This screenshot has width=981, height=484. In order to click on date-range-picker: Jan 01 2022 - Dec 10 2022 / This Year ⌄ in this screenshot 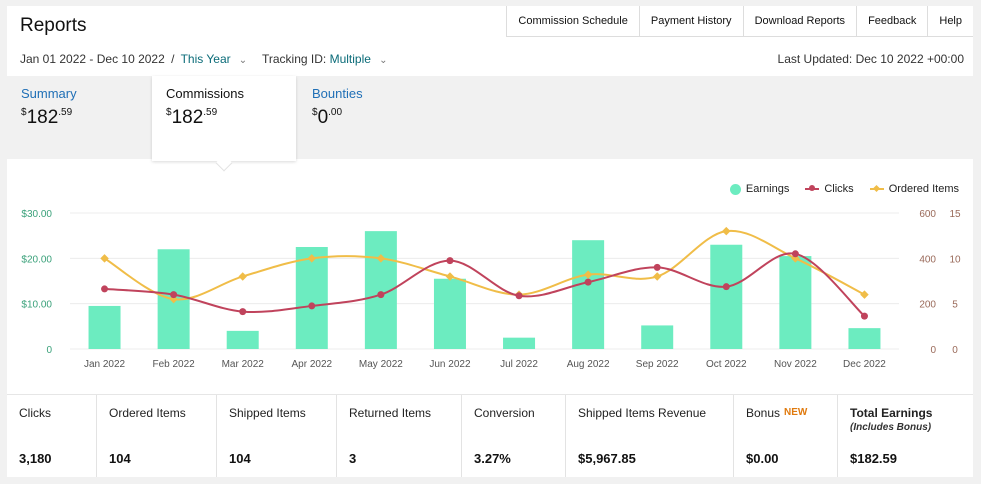, I will do `click(134, 59)`.